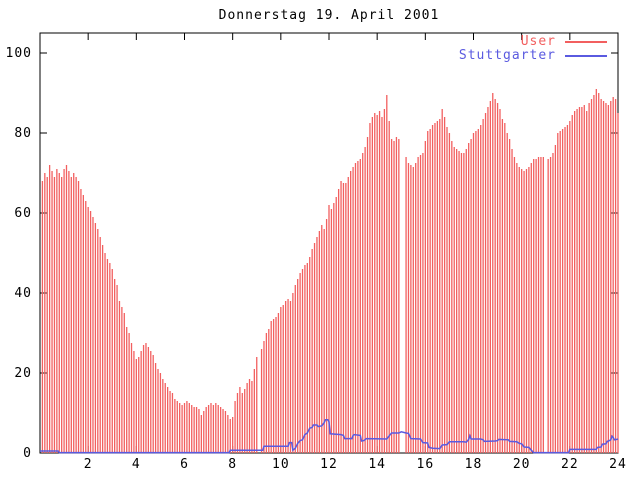 The width and height of the screenshot is (640, 480). Describe the element at coordinates (474, 464) in the screenshot. I see `x-tick-label: 18` at that location.